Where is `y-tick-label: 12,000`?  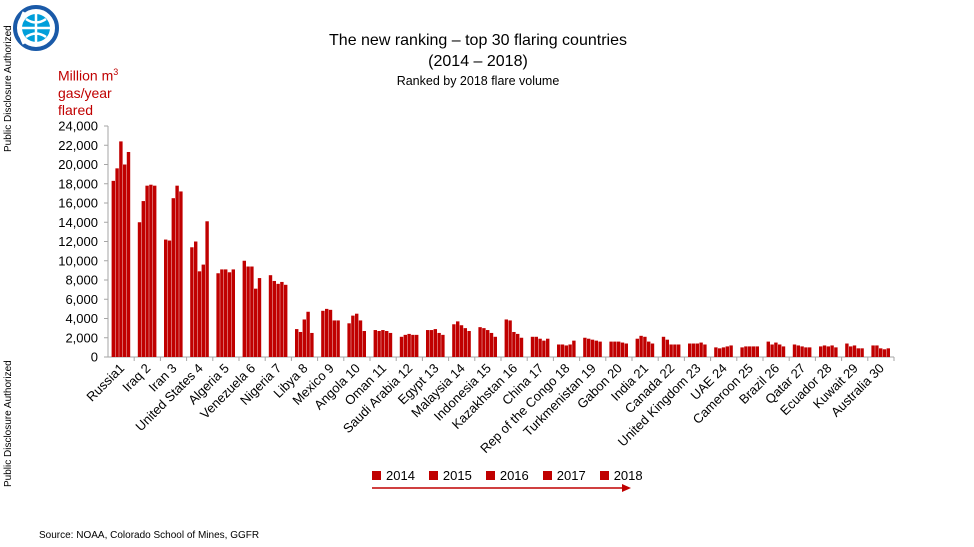
y-tick-label: 12,000 is located at coordinates (78, 241).